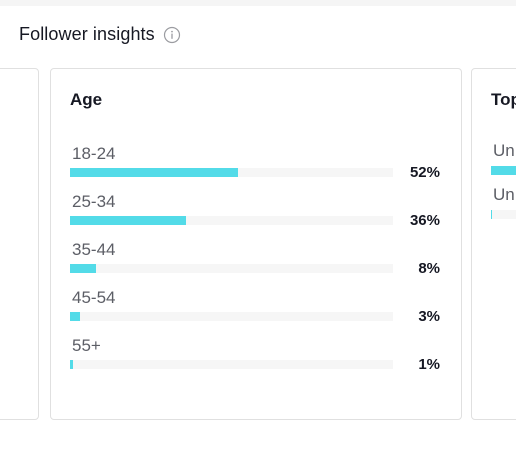  What do you see at coordinates (493, 244) in the screenshot?
I see `top-locations-card: Top Un Un` at bounding box center [493, 244].